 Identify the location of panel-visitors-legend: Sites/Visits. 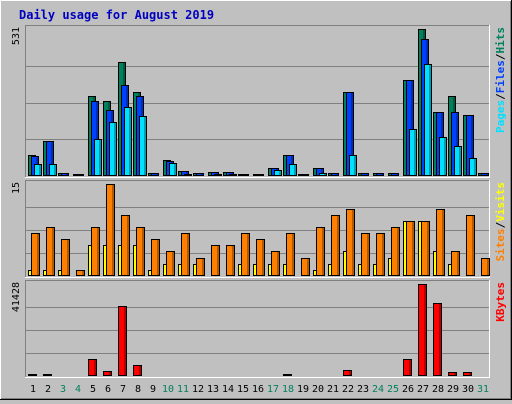
(500, 222).